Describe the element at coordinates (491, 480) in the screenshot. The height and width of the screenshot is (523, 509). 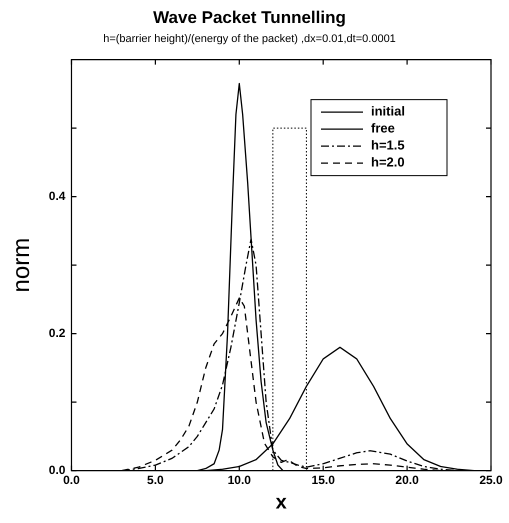
I see `x-tick-label: 25.0` at that location.